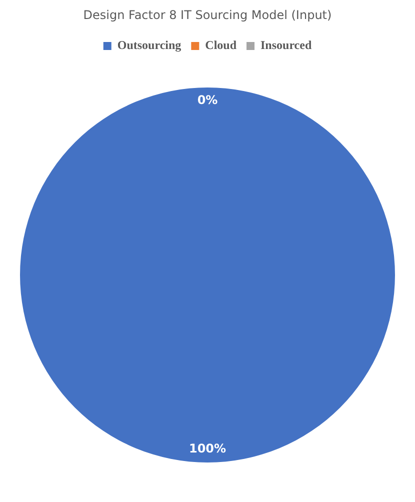 Image resolution: width=415 pixels, height=502 pixels. What do you see at coordinates (221, 45) in the screenshot?
I see `legend-label: Cloud` at bounding box center [221, 45].